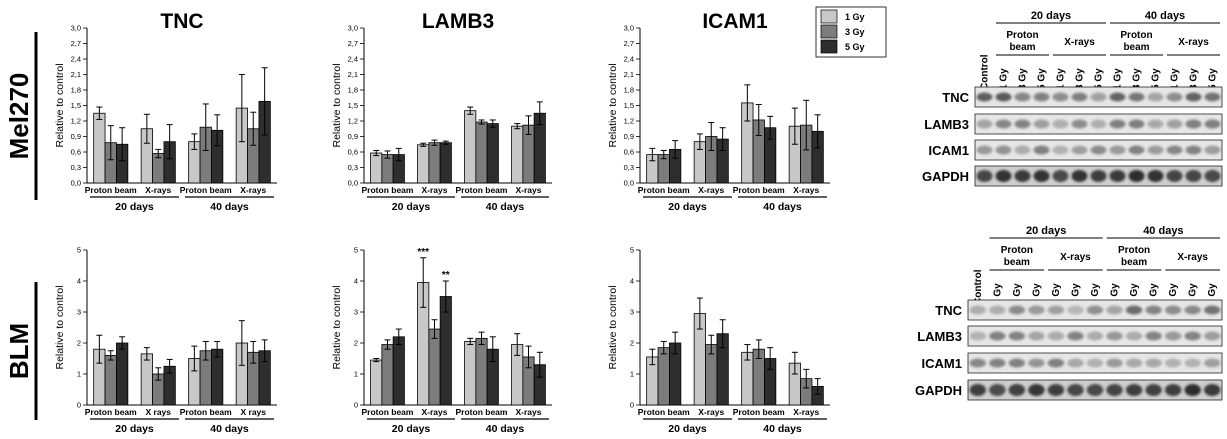  I want to click on row-label-blm: BLM, so click(21, 351).